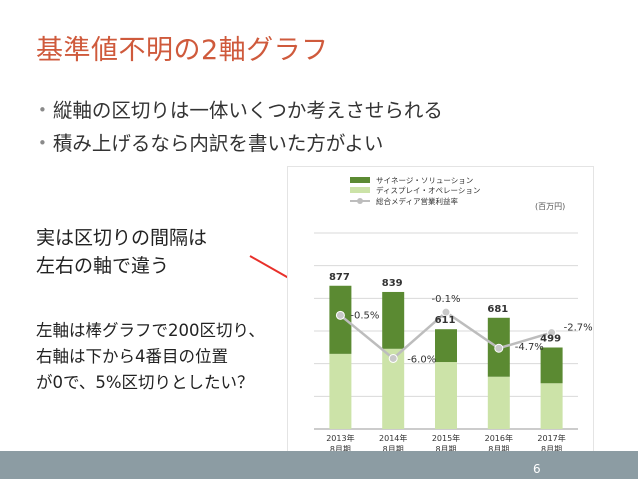  Describe the element at coordinates (132, 356) in the screenshot. I see `callout-line: 右軸は下から4番目の位置` at that location.